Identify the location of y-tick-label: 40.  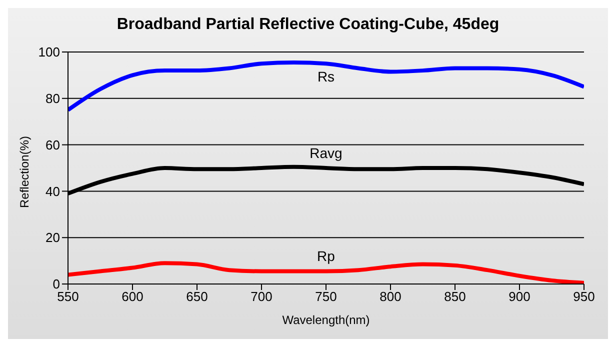
(53, 191).